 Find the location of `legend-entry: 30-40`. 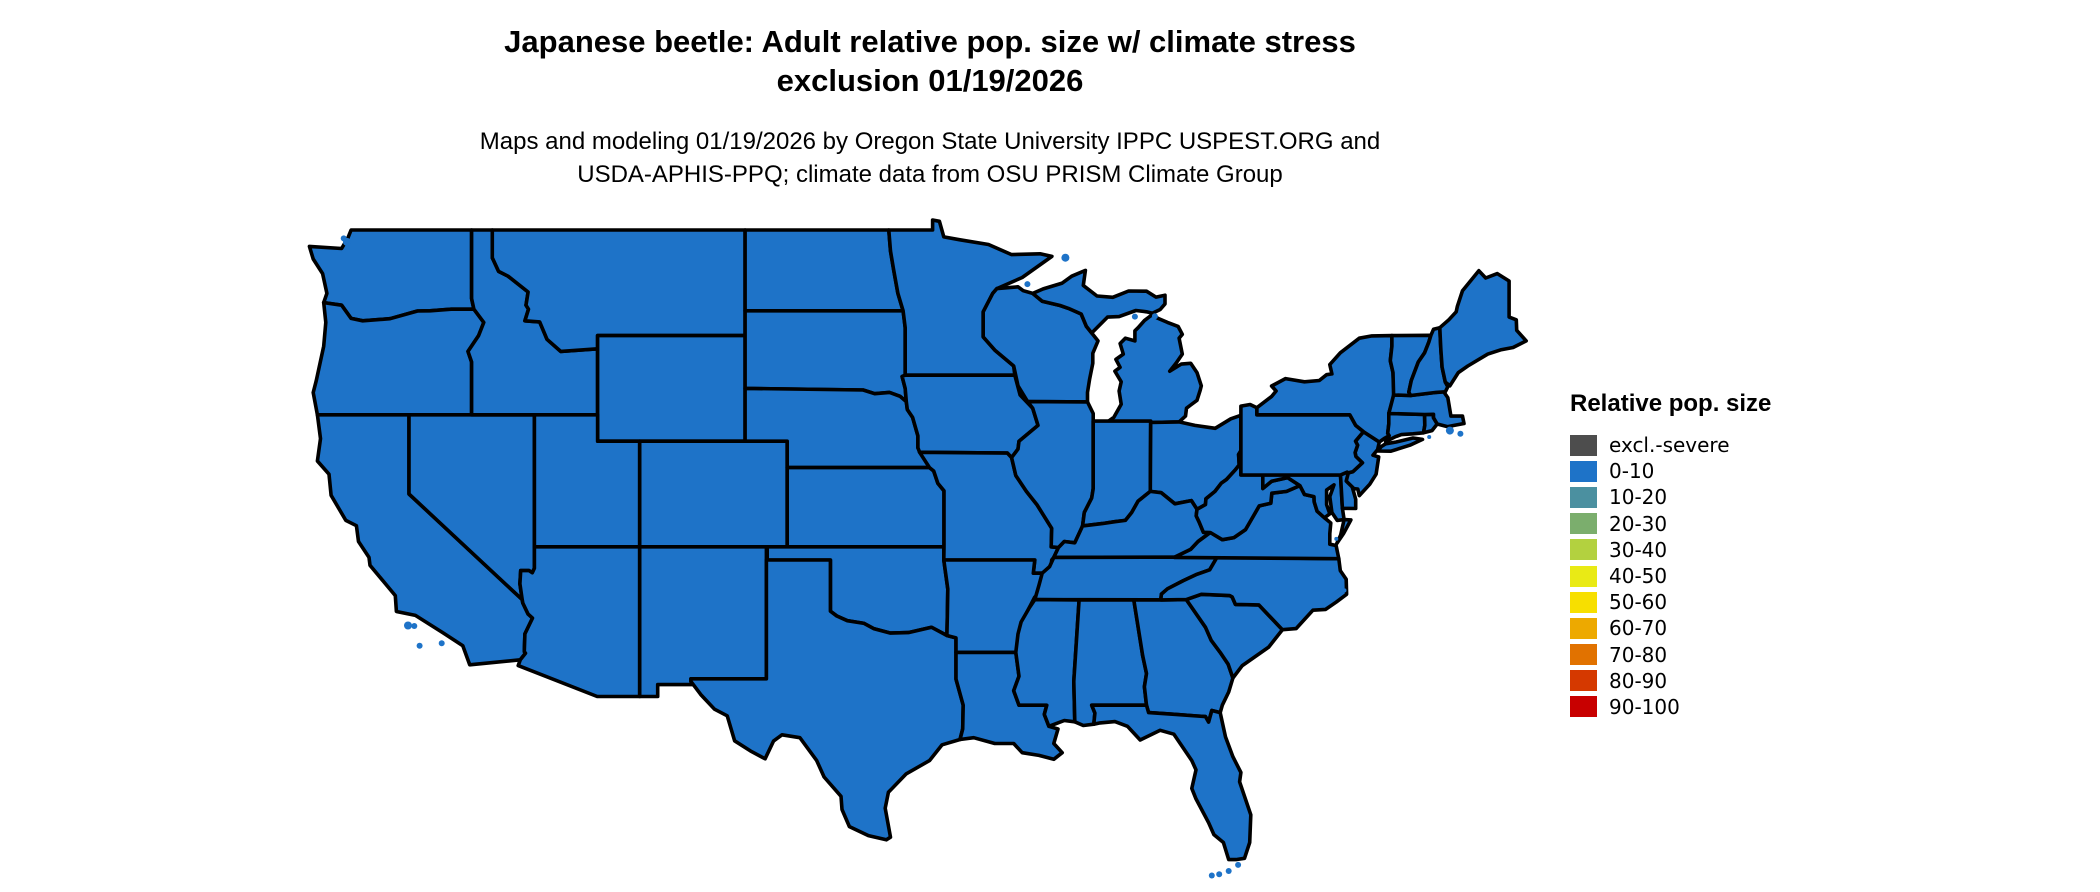

legend-entry: 30-40 is located at coordinates (1670, 550).